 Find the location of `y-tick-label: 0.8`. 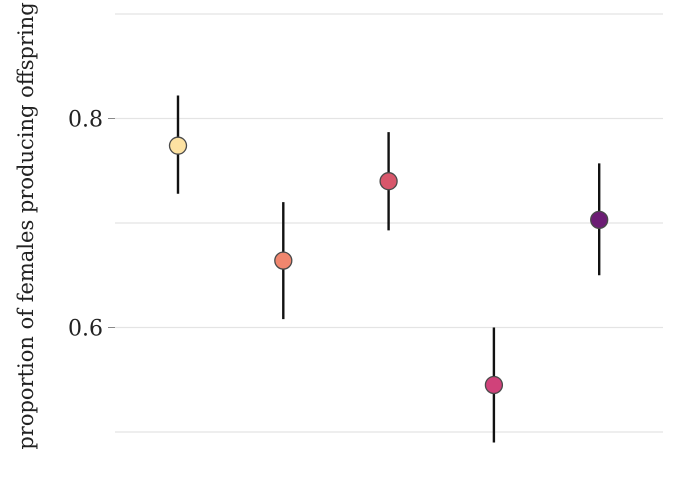

y-tick-label: 0.8 is located at coordinates (85, 120).